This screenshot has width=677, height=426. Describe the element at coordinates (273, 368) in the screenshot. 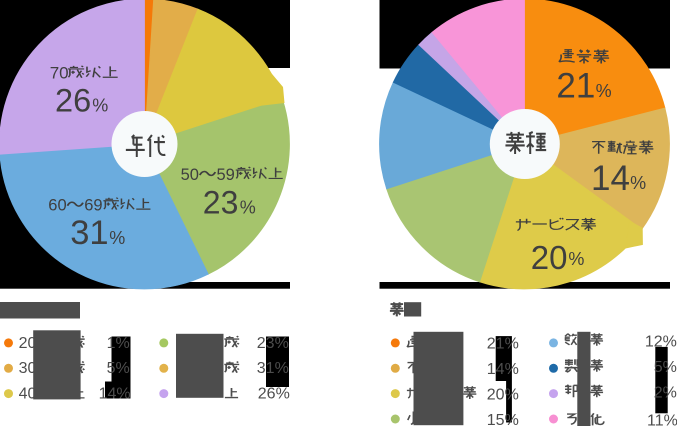

I see `svg-text: 31%` at that location.